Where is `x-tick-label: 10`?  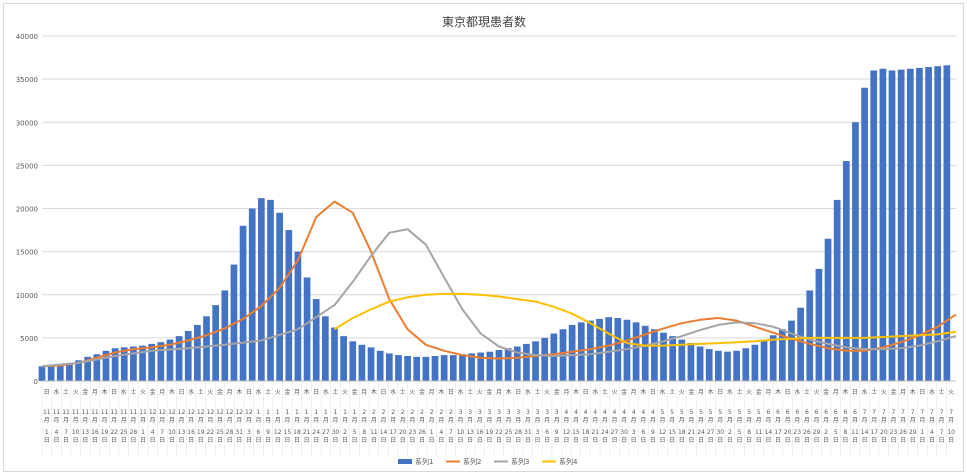
x-tick-label: 10 is located at coordinates (172, 432).